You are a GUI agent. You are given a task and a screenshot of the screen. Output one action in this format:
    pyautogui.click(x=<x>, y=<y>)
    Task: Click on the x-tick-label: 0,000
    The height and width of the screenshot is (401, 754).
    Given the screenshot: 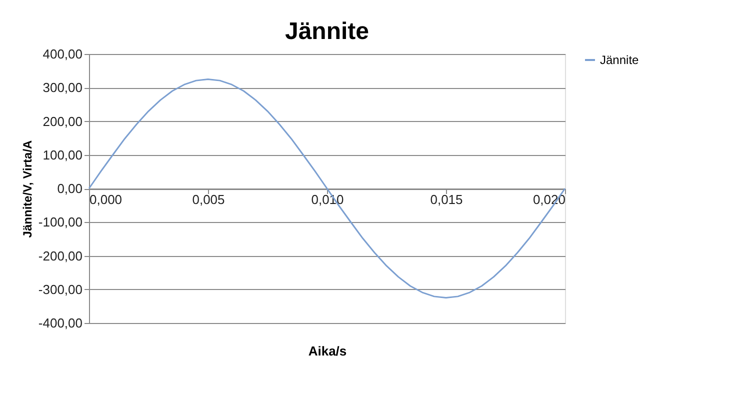 What is the action you would take?
    pyautogui.click(x=106, y=199)
    